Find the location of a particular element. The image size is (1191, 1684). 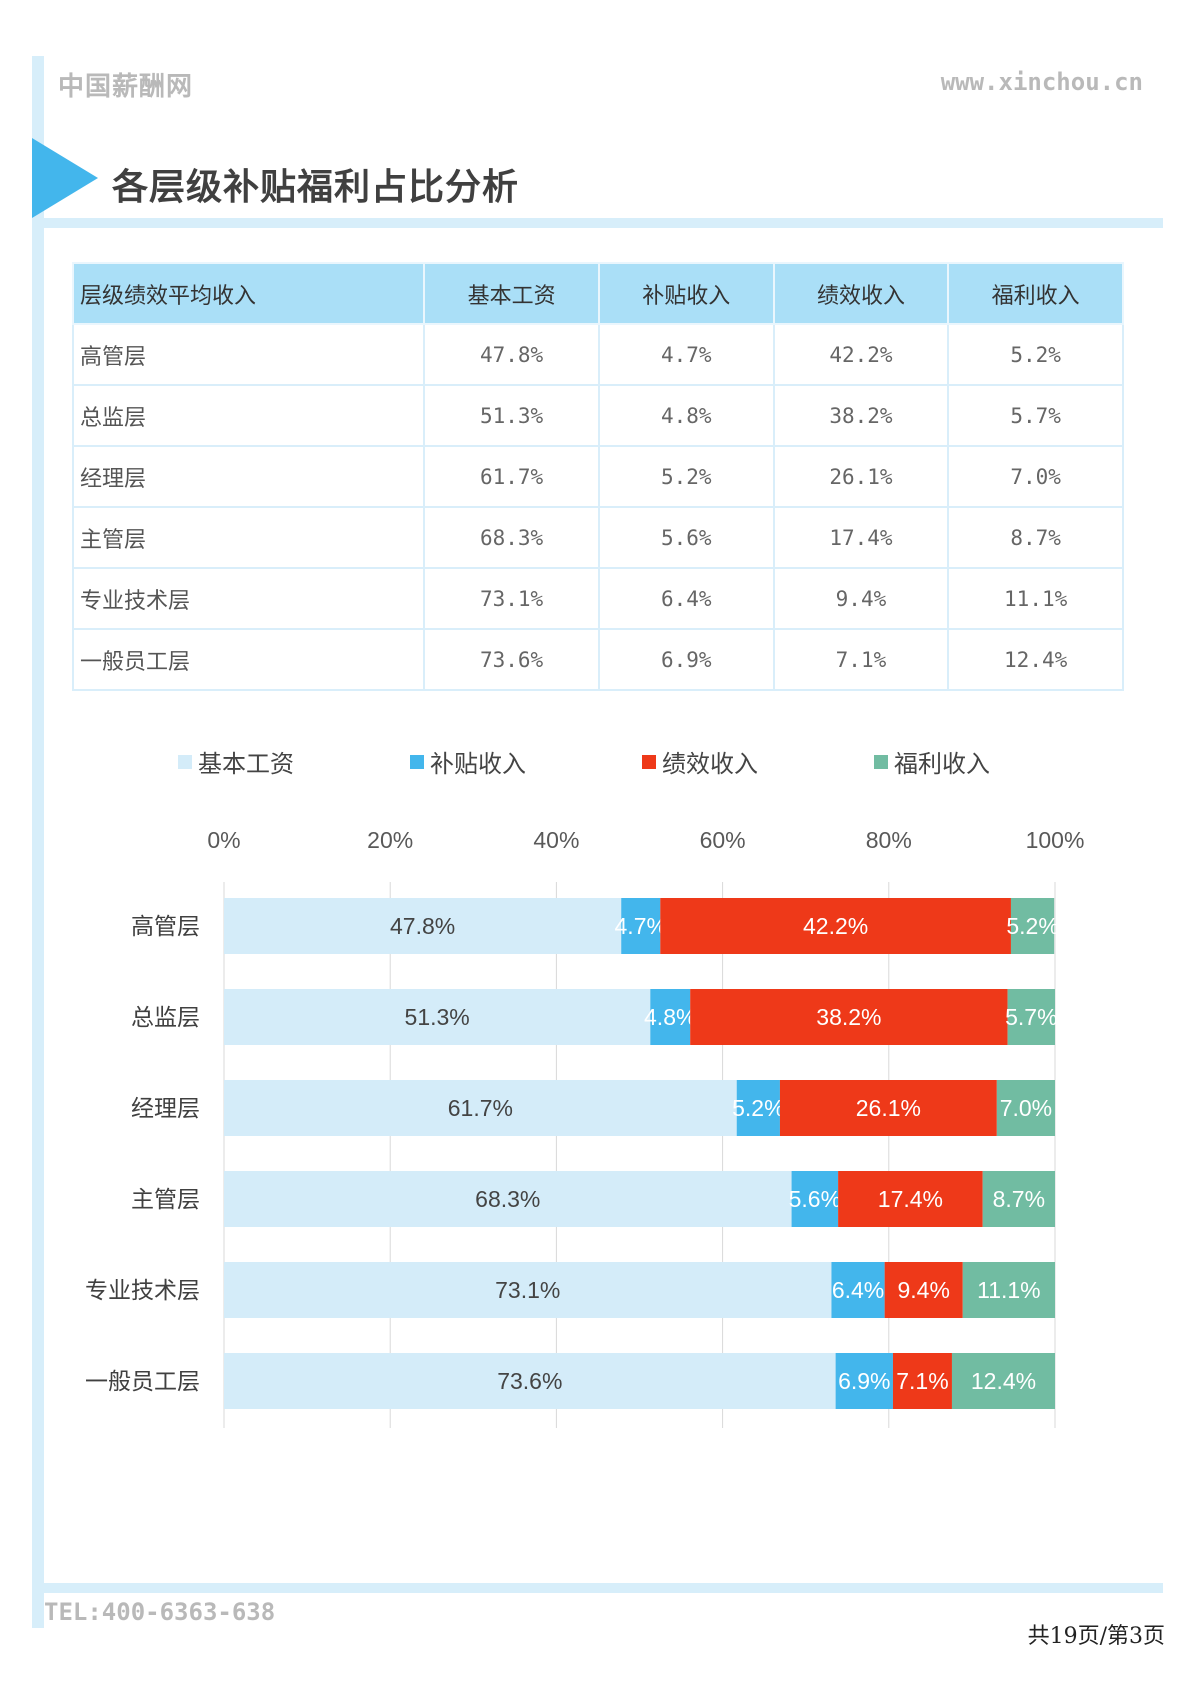

table-cell: 17.4% is located at coordinates (861, 537).